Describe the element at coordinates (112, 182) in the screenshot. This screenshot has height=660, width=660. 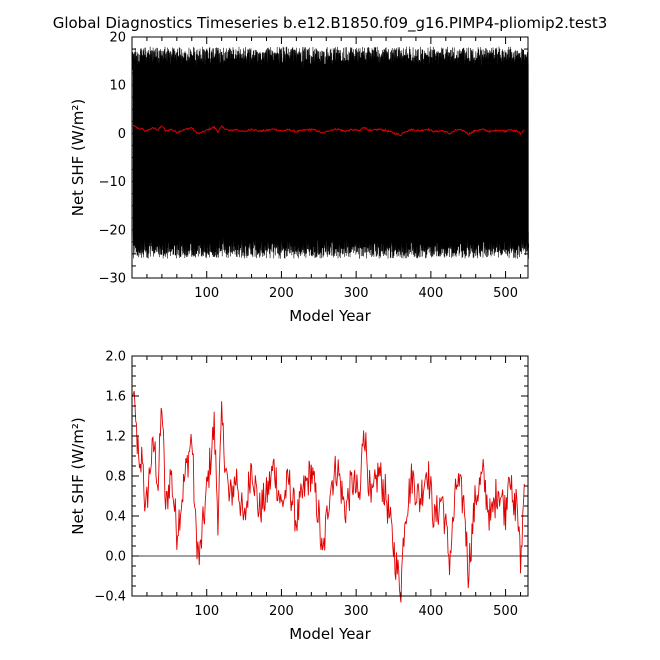
I see `y-tick-label: −10` at that location.